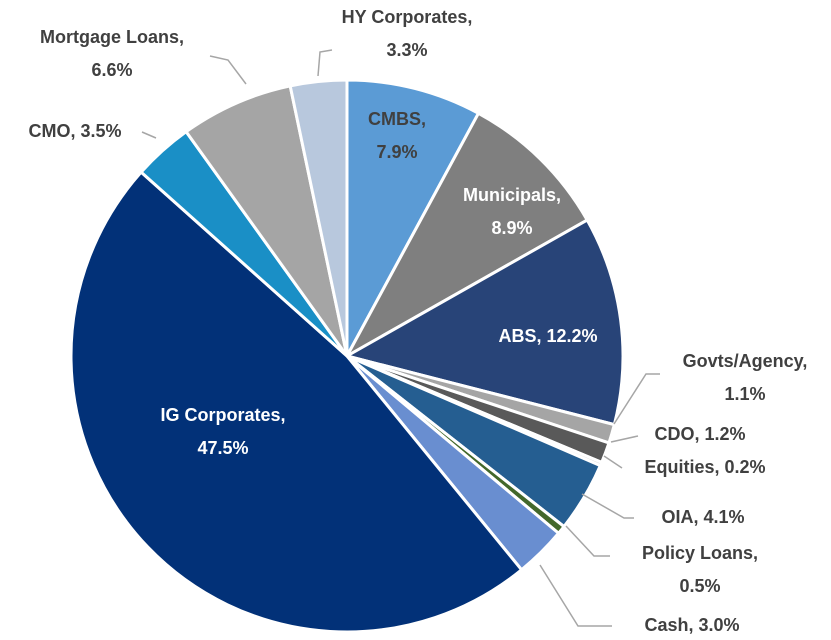  Describe the element at coordinates (512, 211) in the screenshot. I see `data-label: Municipals, 8.9%` at that location.